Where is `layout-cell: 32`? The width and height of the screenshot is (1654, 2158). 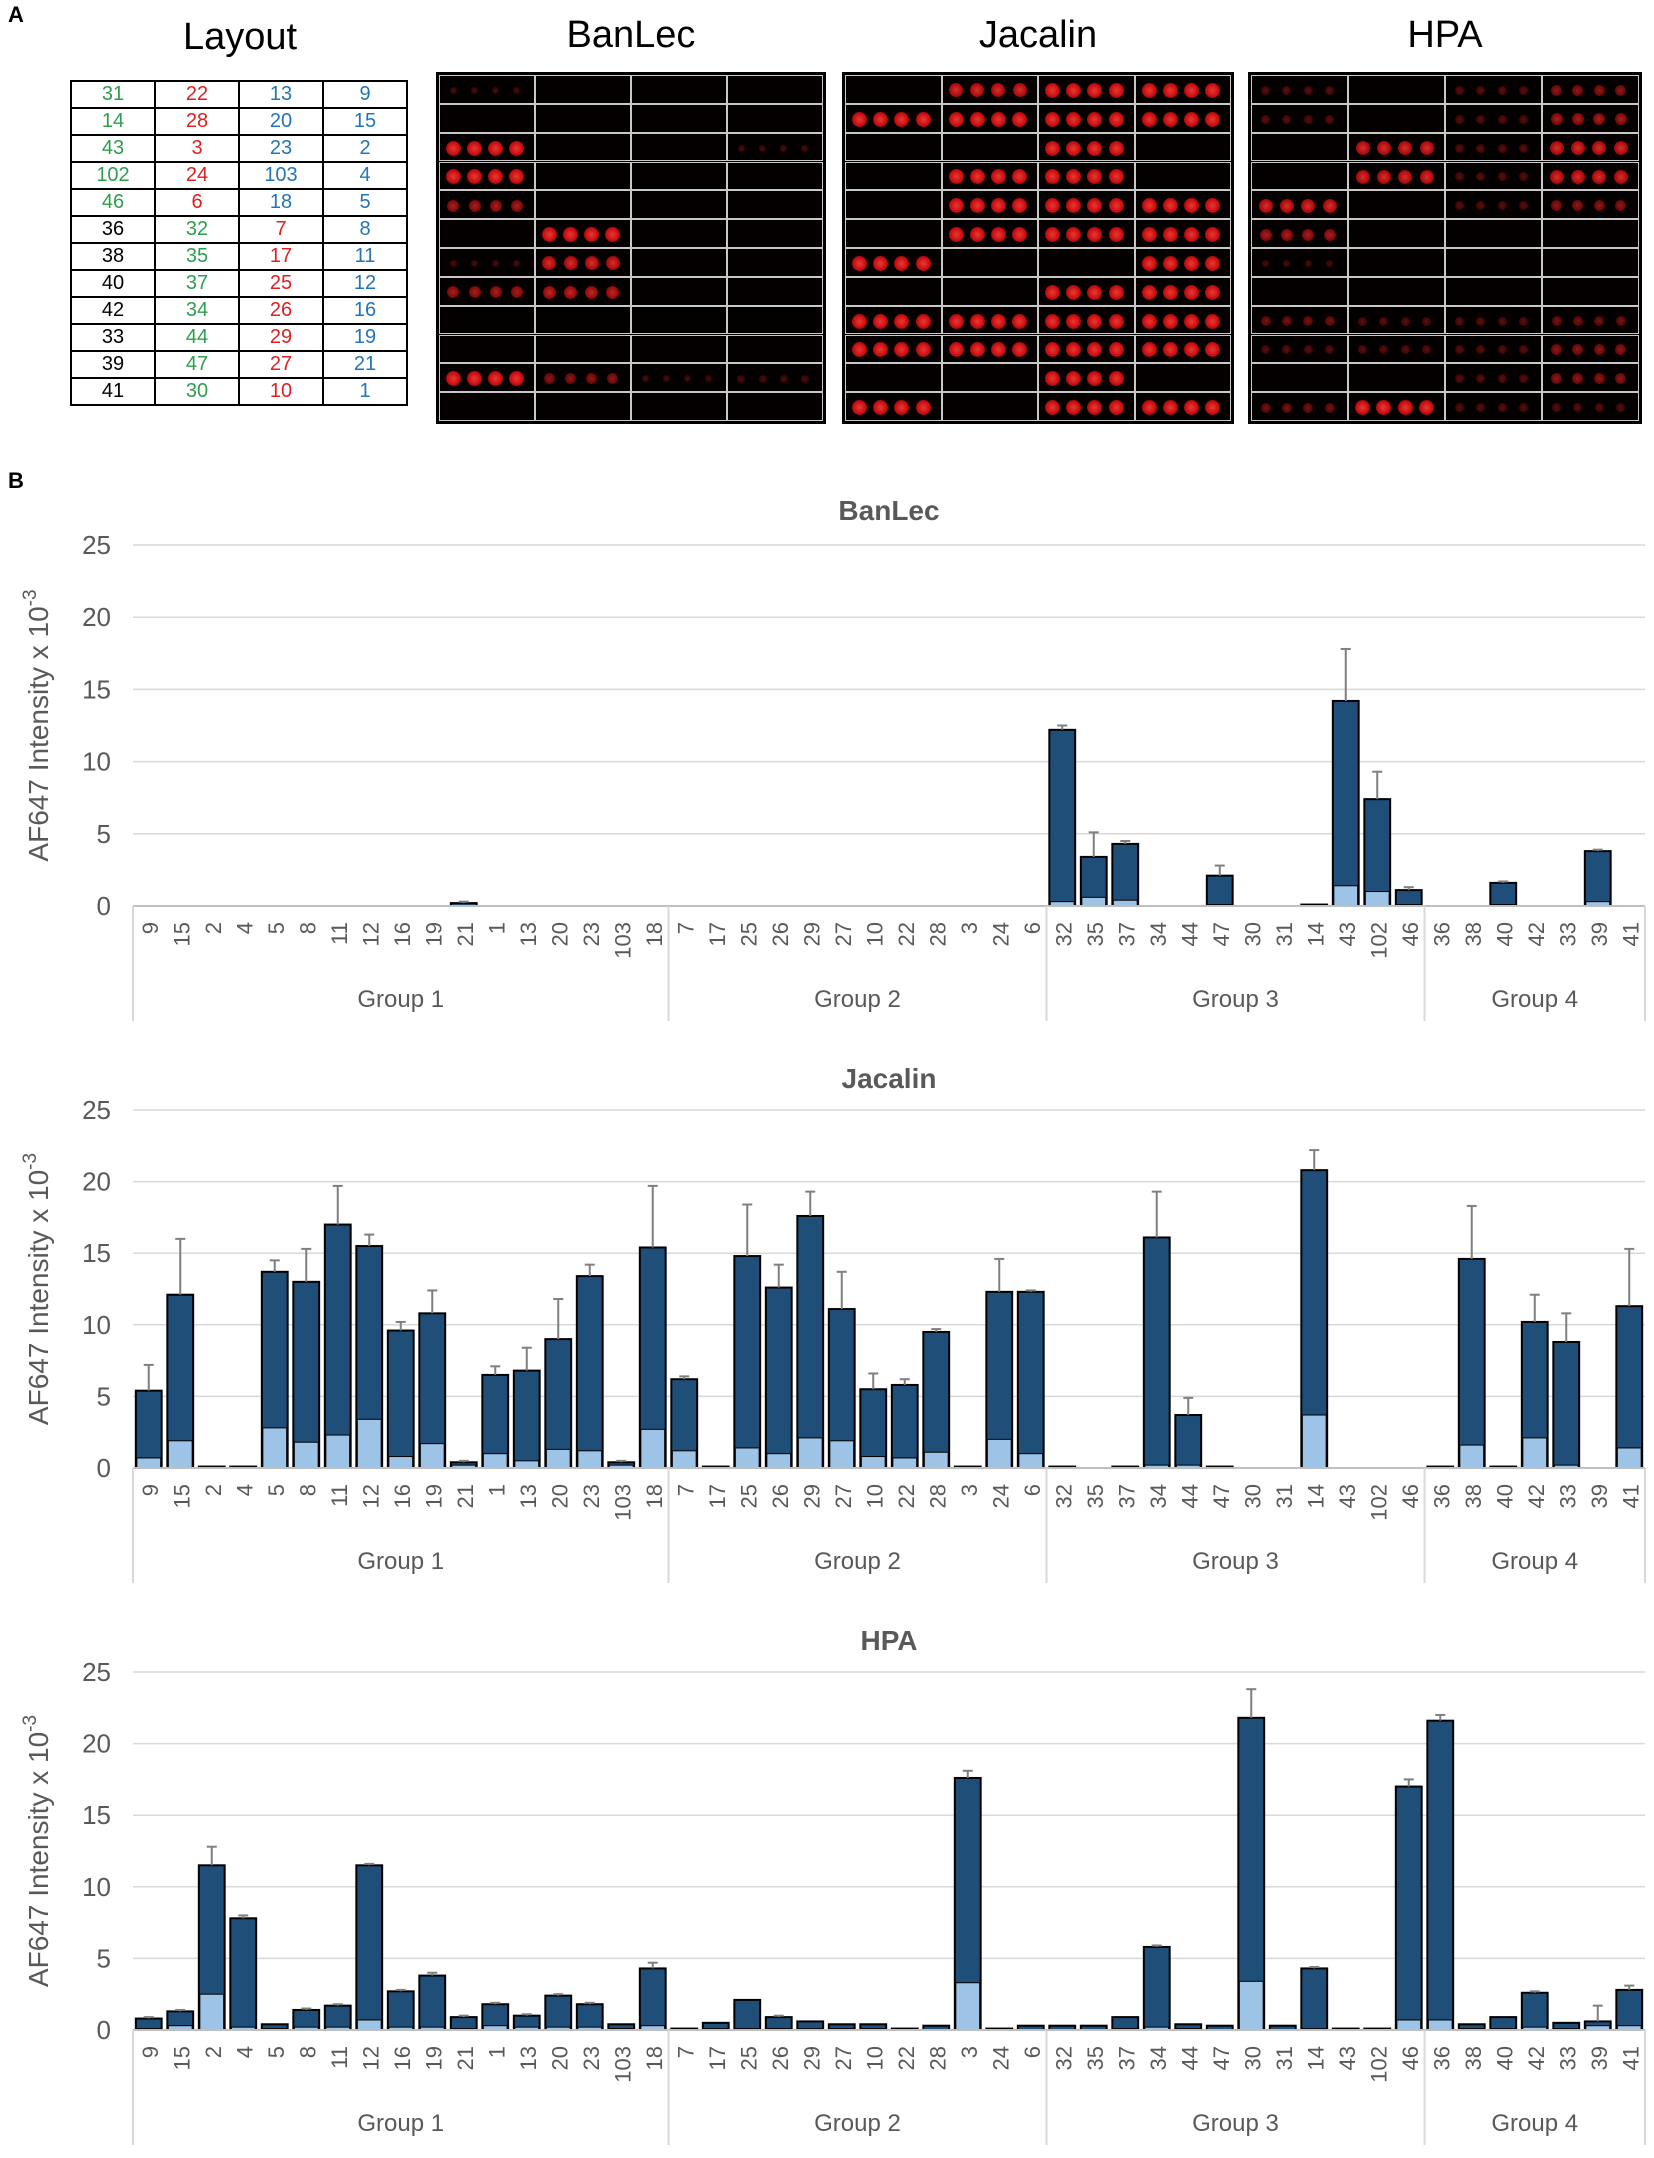
layout-cell: 32 is located at coordinates (197, 229).